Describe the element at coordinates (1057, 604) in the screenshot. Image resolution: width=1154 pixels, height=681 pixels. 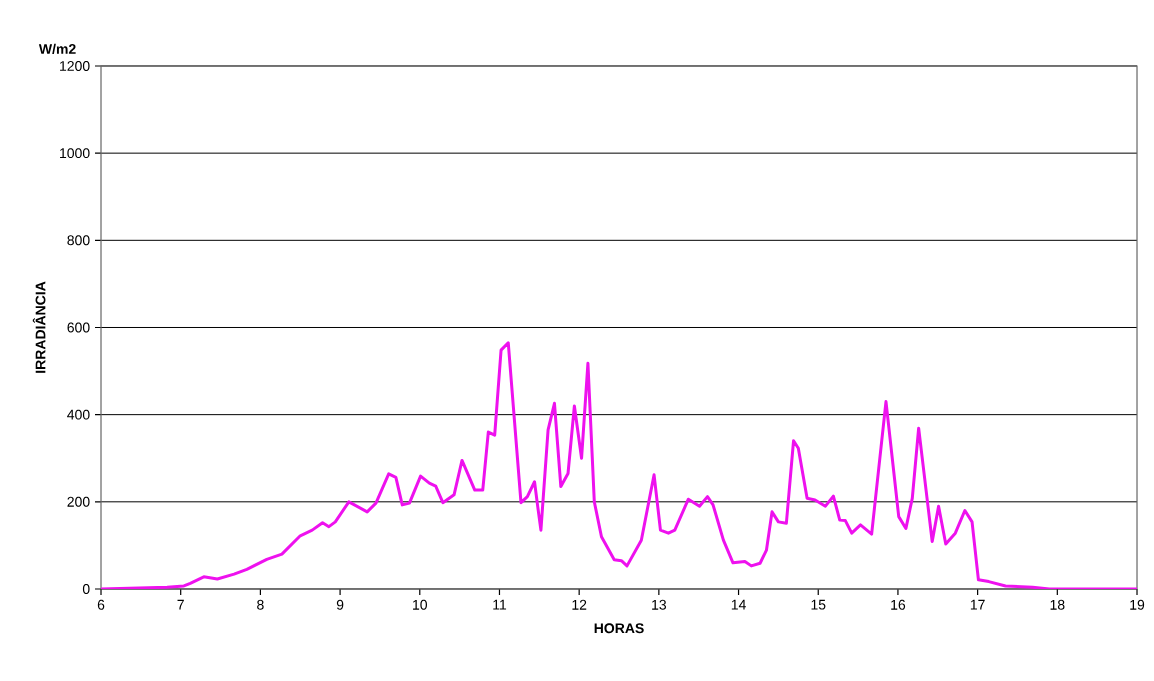
I see `x-tick-label: 18` at that location.